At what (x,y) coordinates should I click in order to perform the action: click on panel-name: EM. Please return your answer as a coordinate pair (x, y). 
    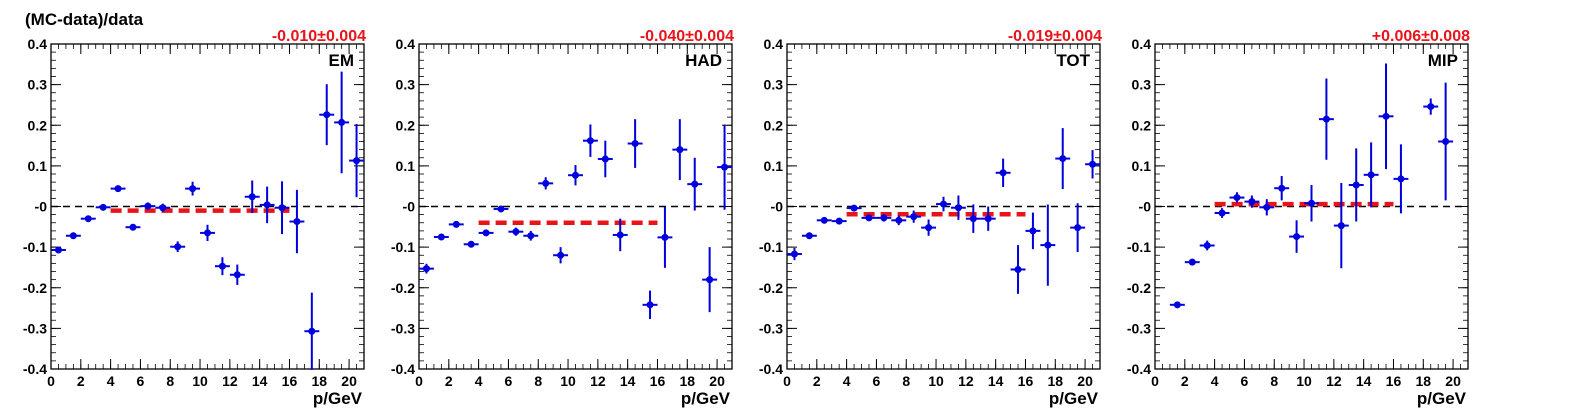
    Looking at the image, I should click on (342, 60).